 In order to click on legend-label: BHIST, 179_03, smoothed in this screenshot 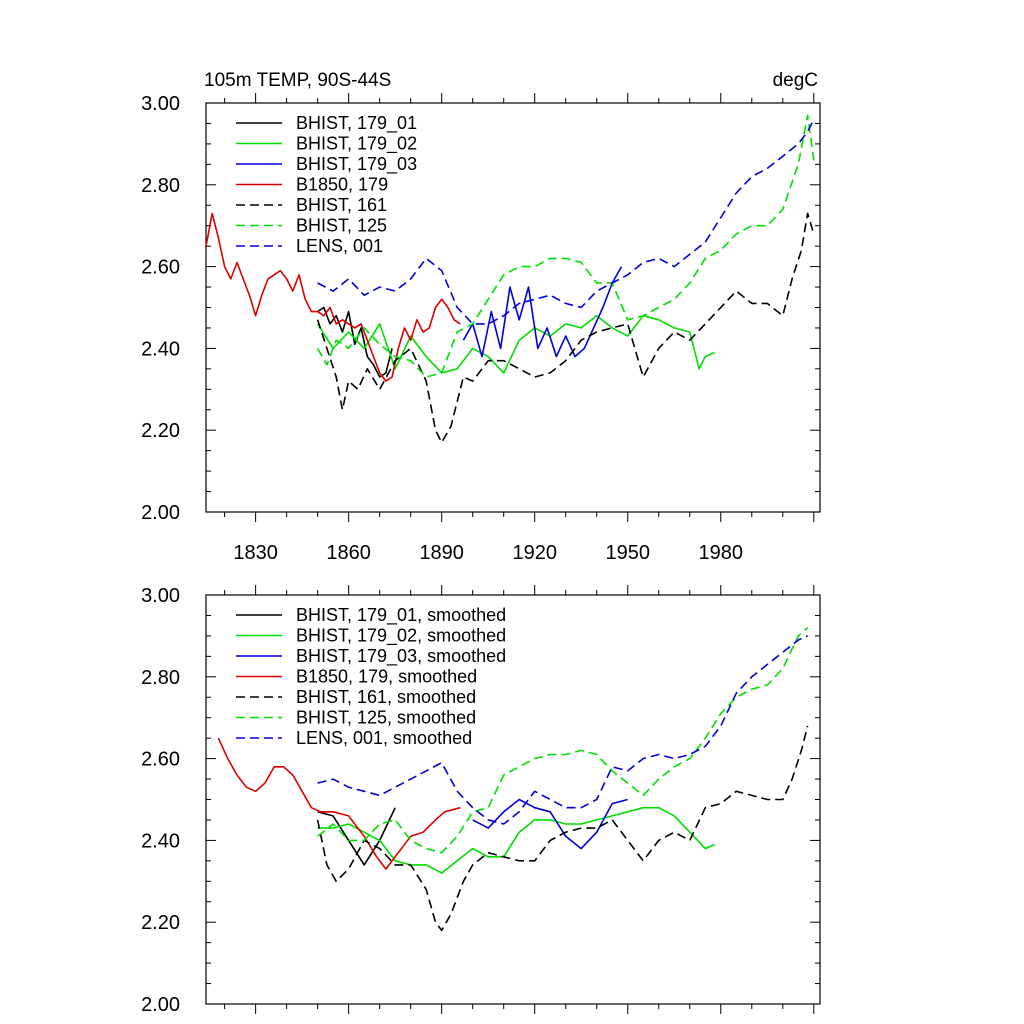, I will do `click(401, 656)`.